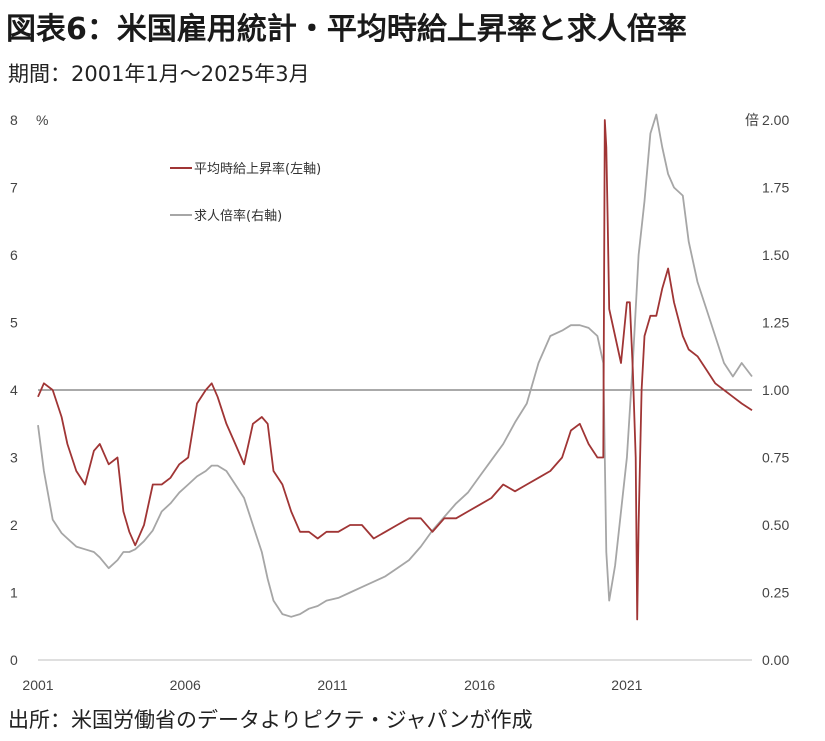  What do you see at coordinates (270, 720) in the screenshot?
I see `source-note: 出所：米国労働省のデータよりピクテ・ジャパンが作成` at bounding box center [270, 720].